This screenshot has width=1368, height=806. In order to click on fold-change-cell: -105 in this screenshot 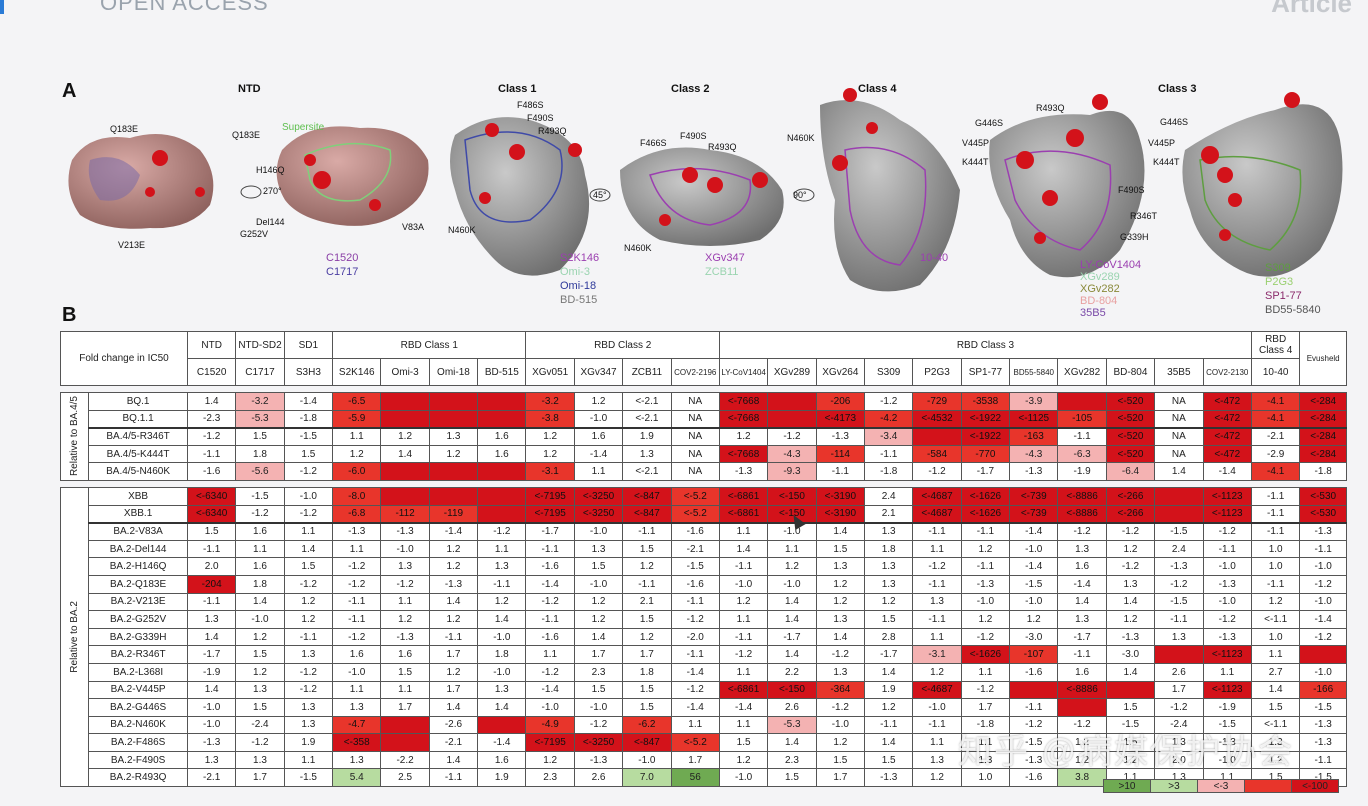, I will do `click(1082, 419)`.